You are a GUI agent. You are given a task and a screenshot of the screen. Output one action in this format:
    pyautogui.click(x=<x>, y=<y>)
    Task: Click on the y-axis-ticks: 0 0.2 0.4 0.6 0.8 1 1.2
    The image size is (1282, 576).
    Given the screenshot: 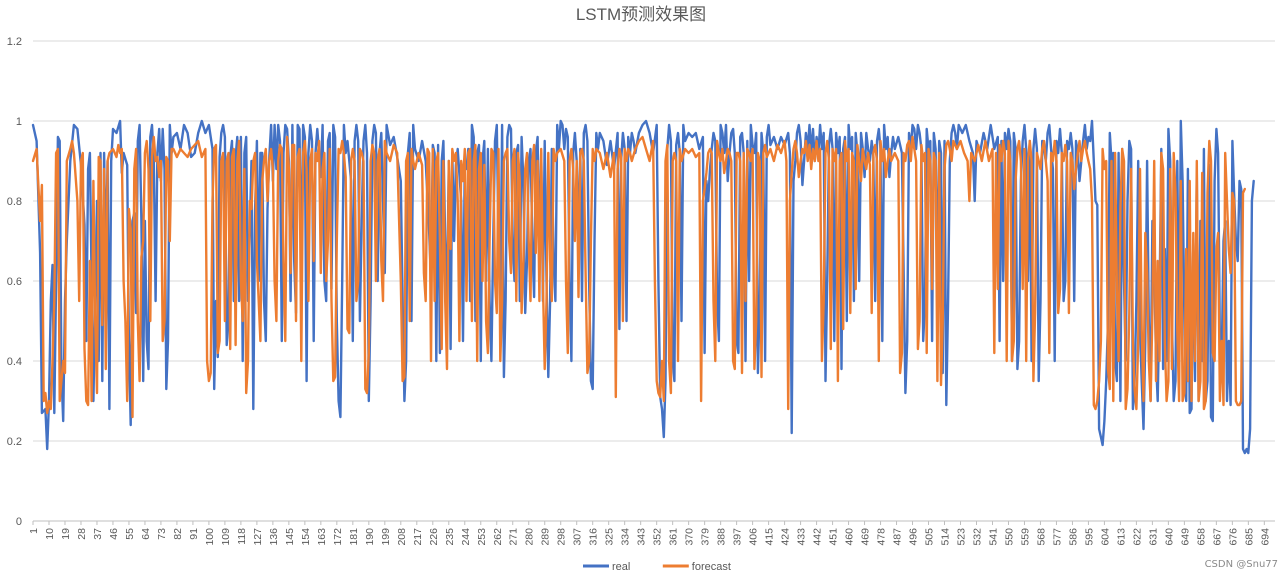 What is the action you would take?
    pyautogui.click(x=14, y=282)
    